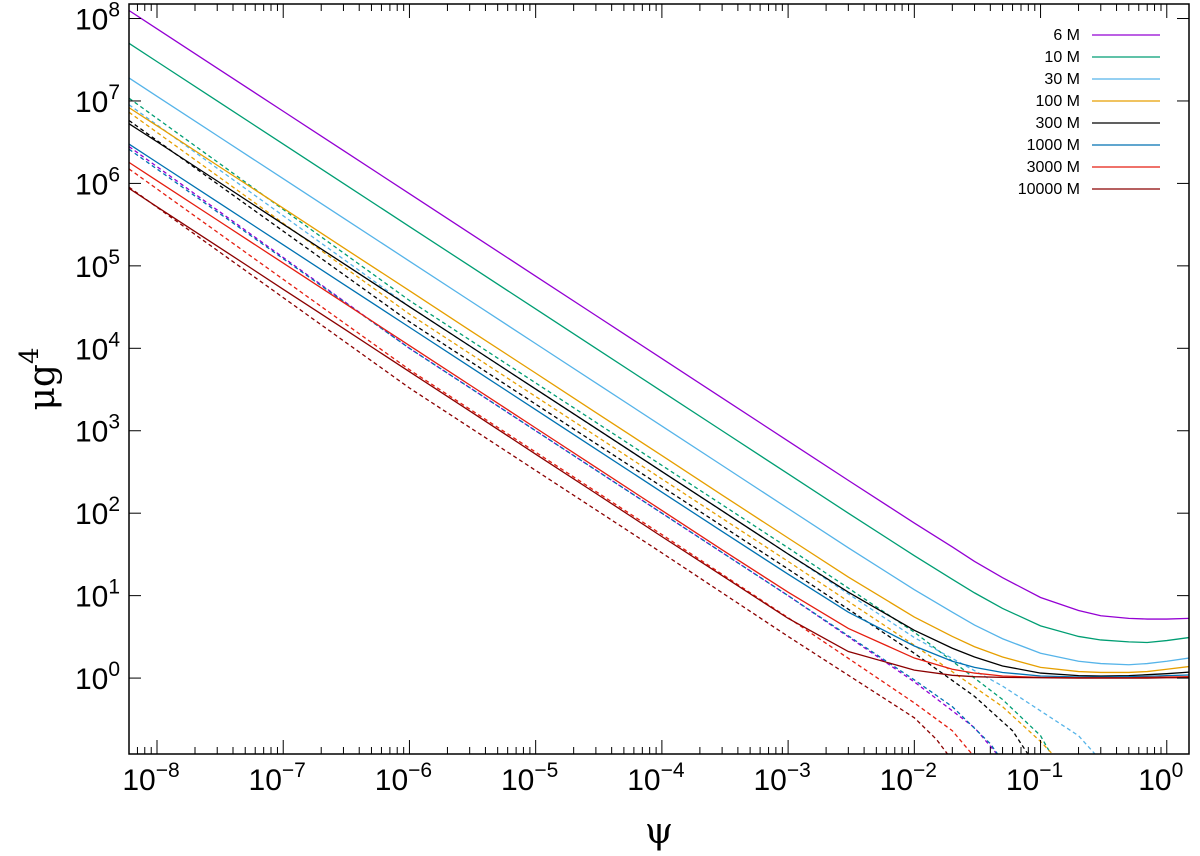 The width and height of the screenshot is (1200, 856). What do you see at coordinates (42, 387) in the screenshot?
I see `y-axis-label-base: μg` at bounding box center [42, 387].